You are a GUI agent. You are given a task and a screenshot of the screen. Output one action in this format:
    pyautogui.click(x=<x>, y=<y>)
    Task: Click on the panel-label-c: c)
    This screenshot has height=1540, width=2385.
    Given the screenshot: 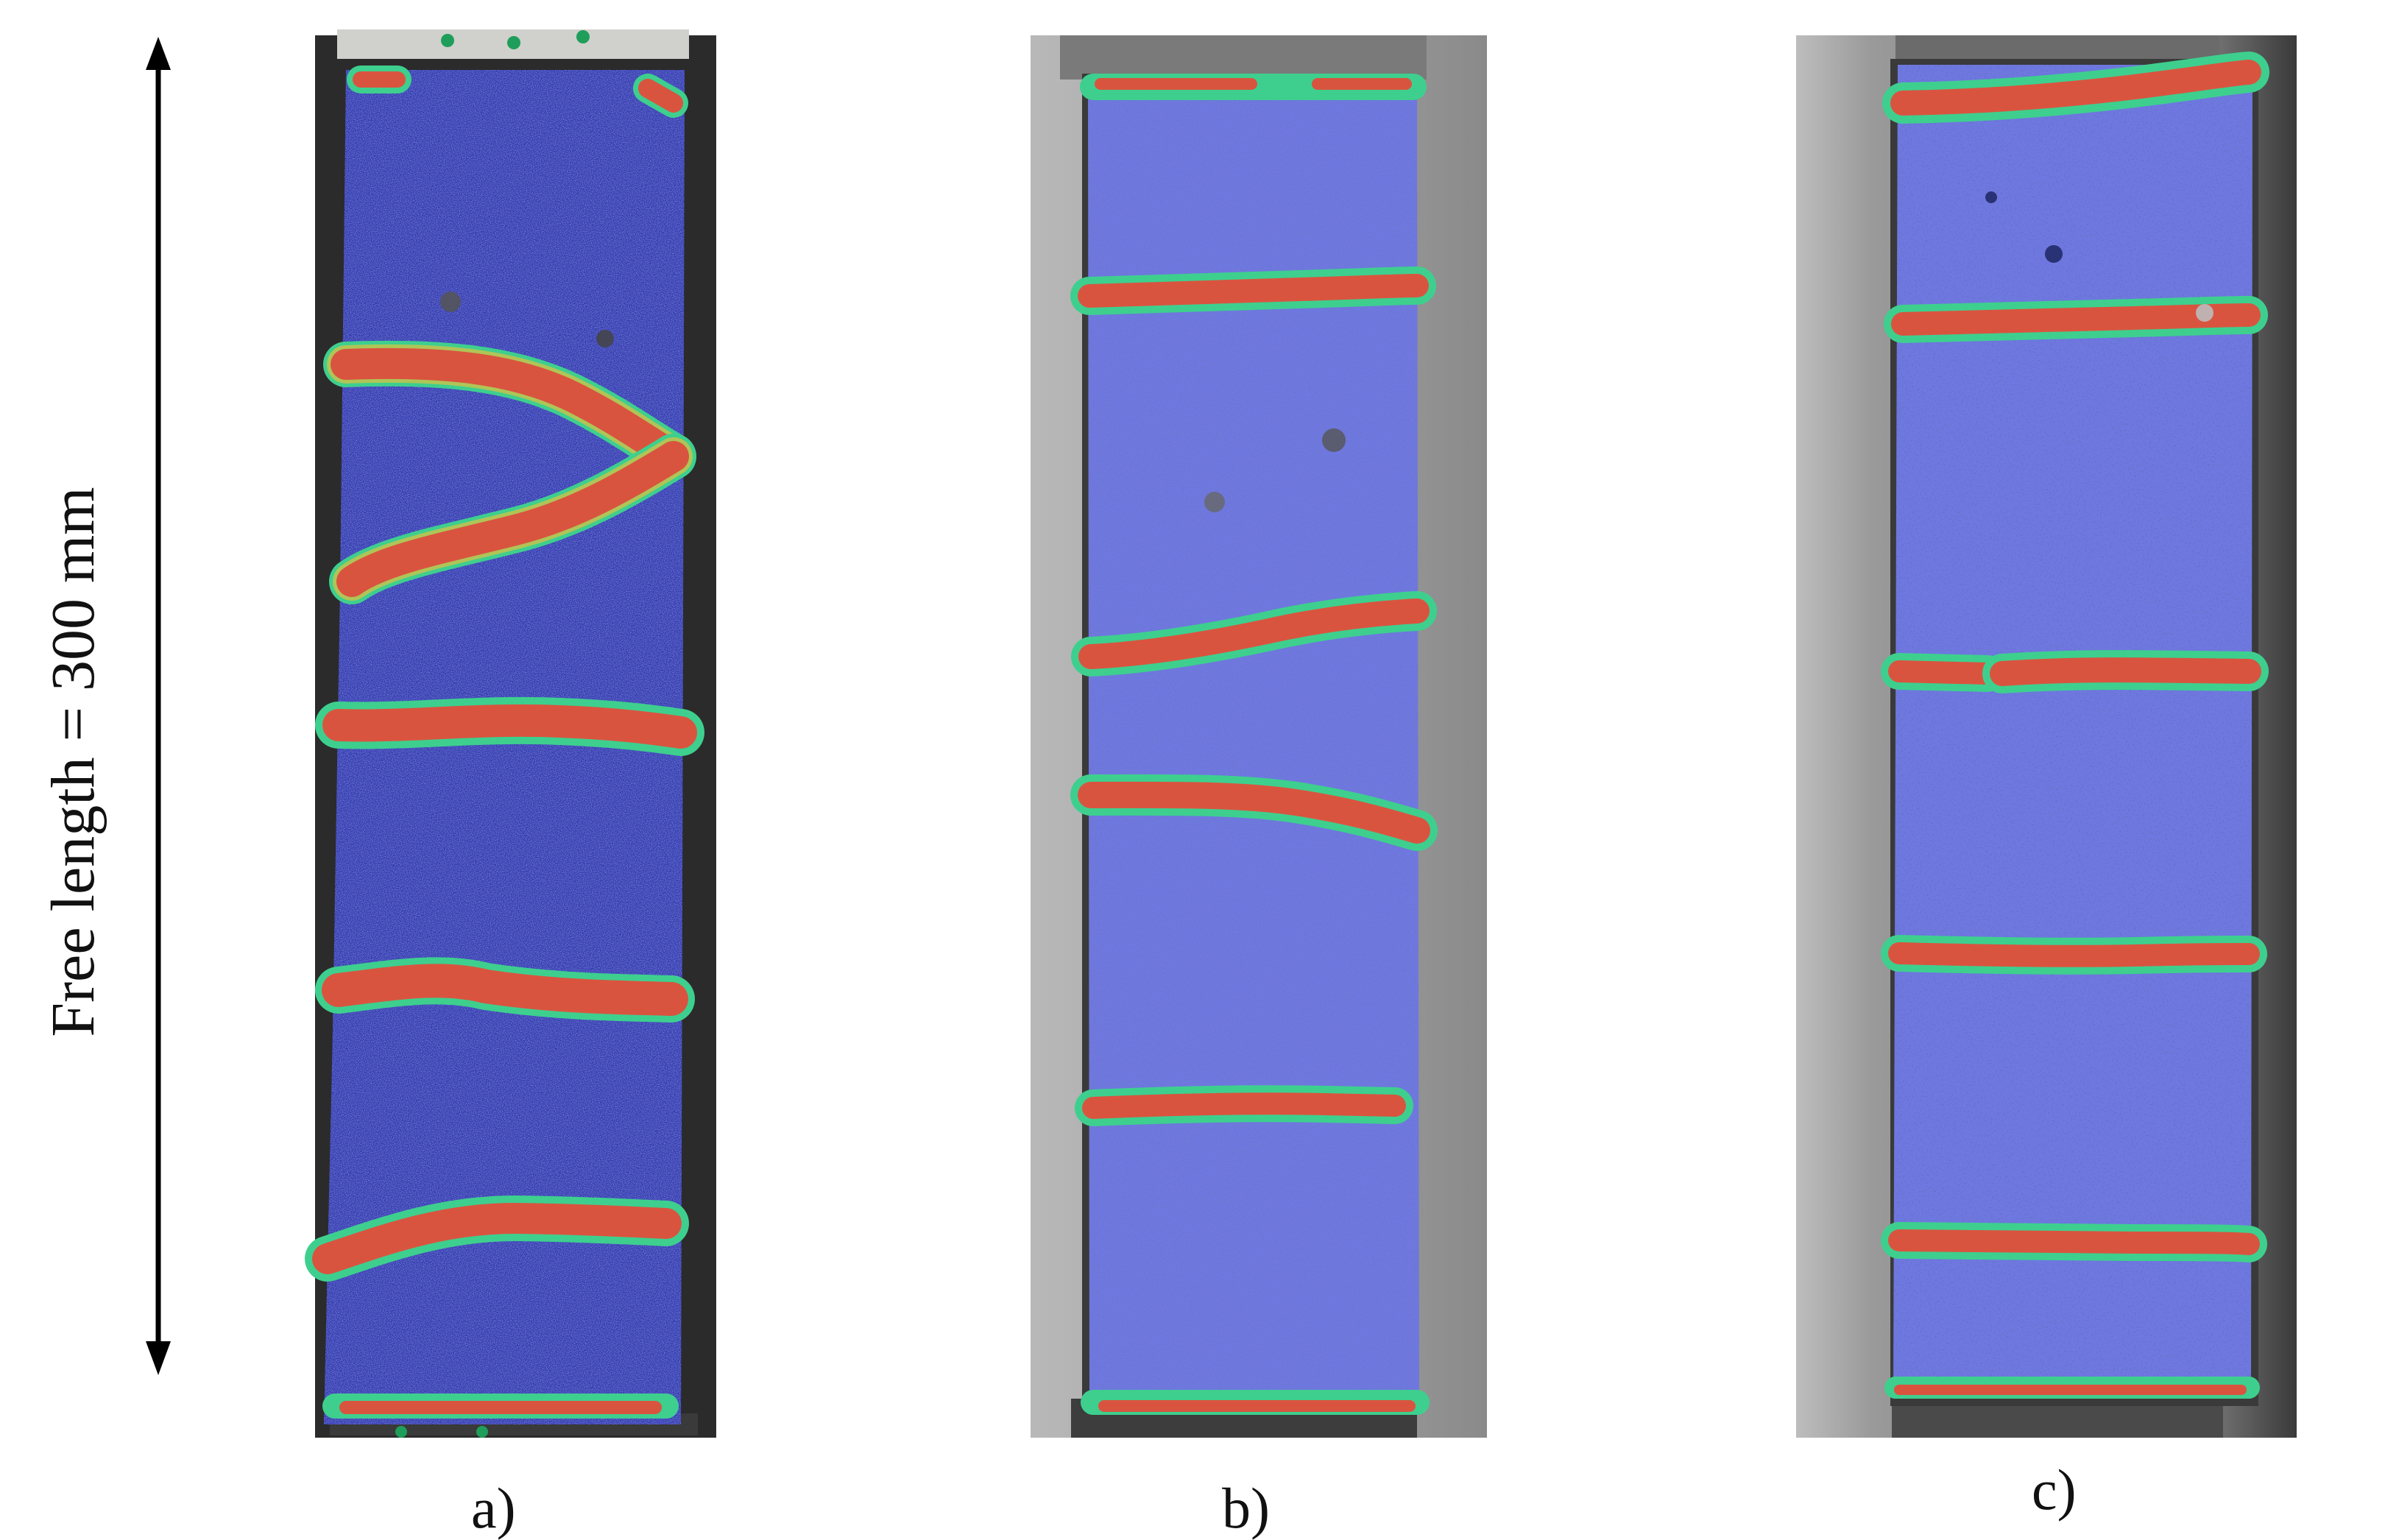 What is the action you would take?
    pyautogui.click(x=2054, y=1490)
    